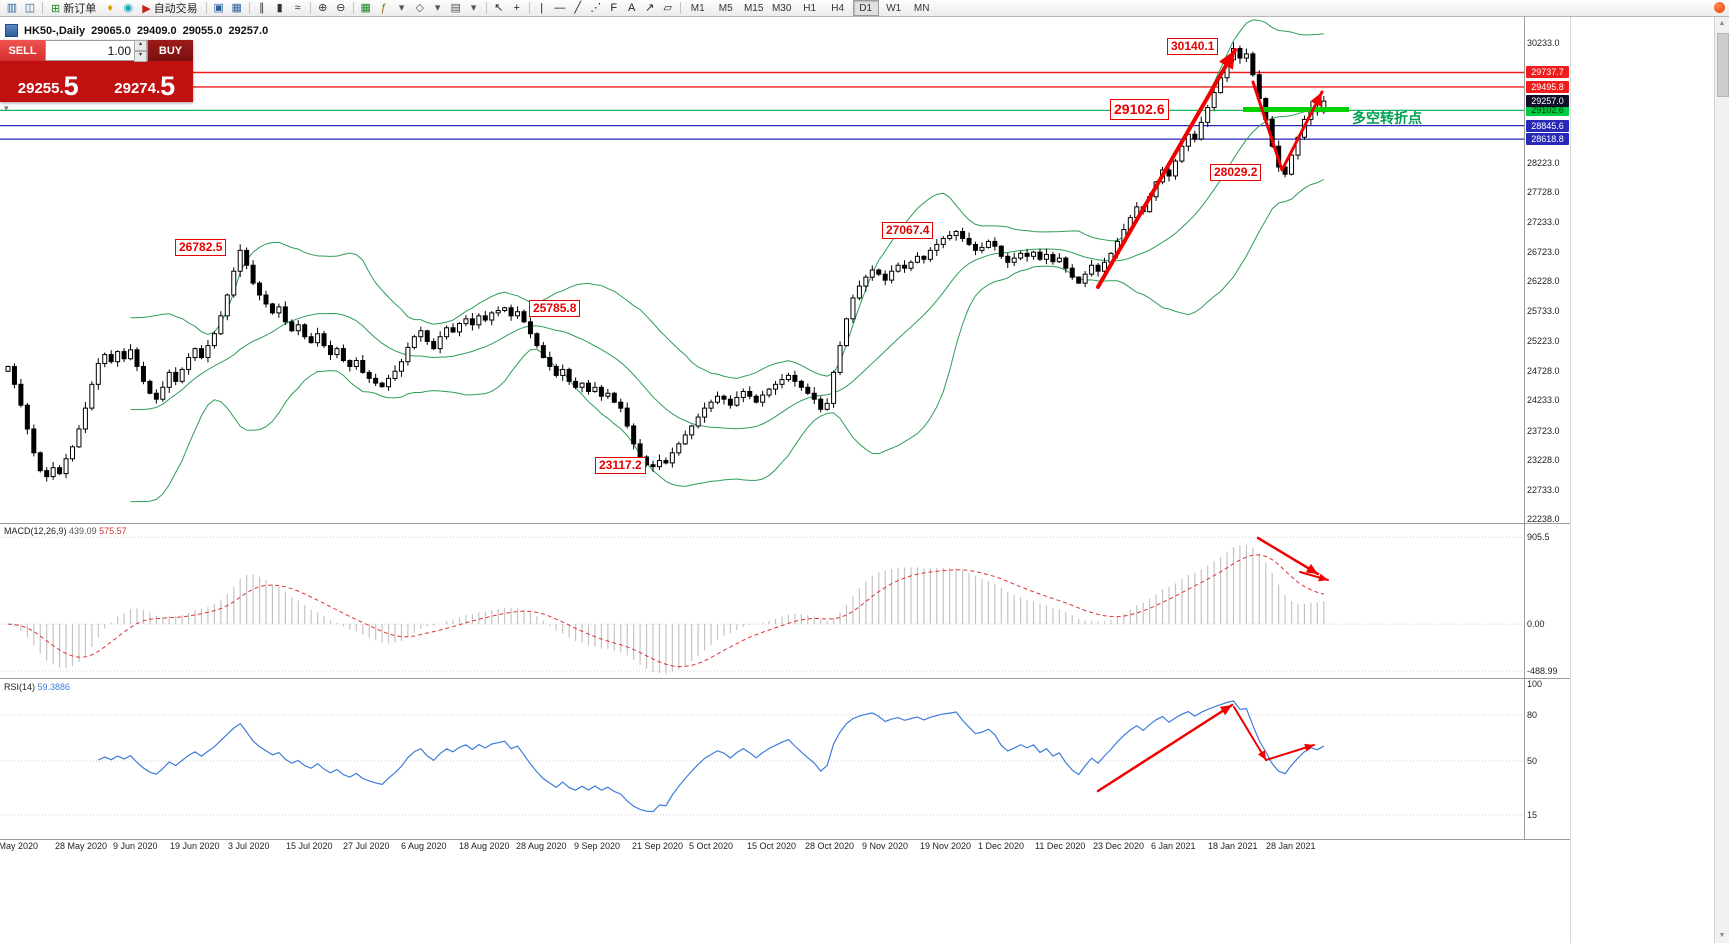  What do you see at coordinates (1543, 43) in the screenshot?
I see `price-tick: 30233.0` at bounding box center [1543, 43].